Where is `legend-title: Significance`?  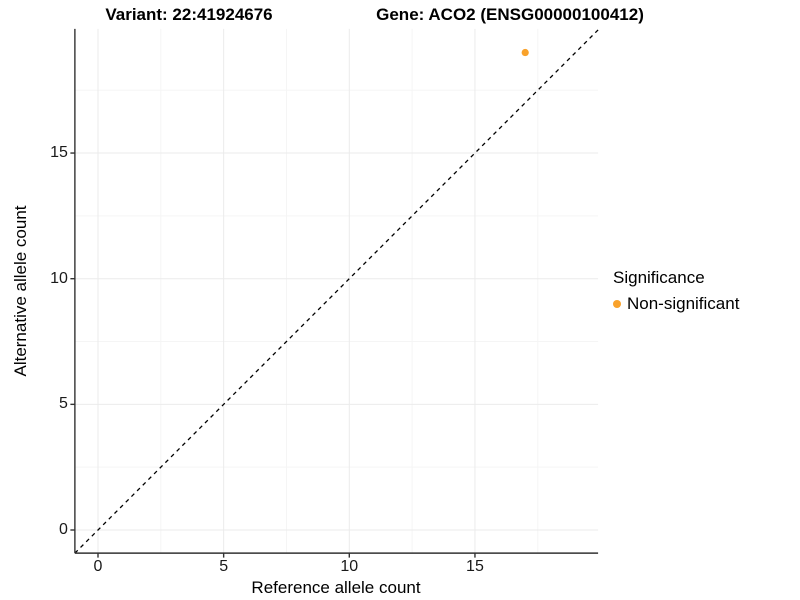
legend-title: Significance is located at coordinates (659, 277).